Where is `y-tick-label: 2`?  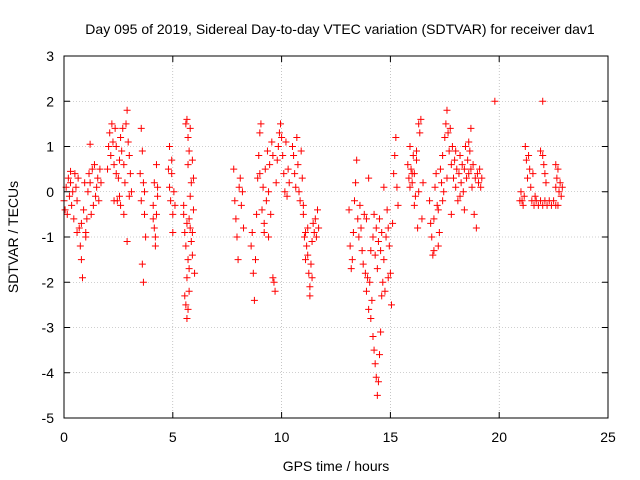
y-tick-label: 2 is located at coordinates (50, 101).